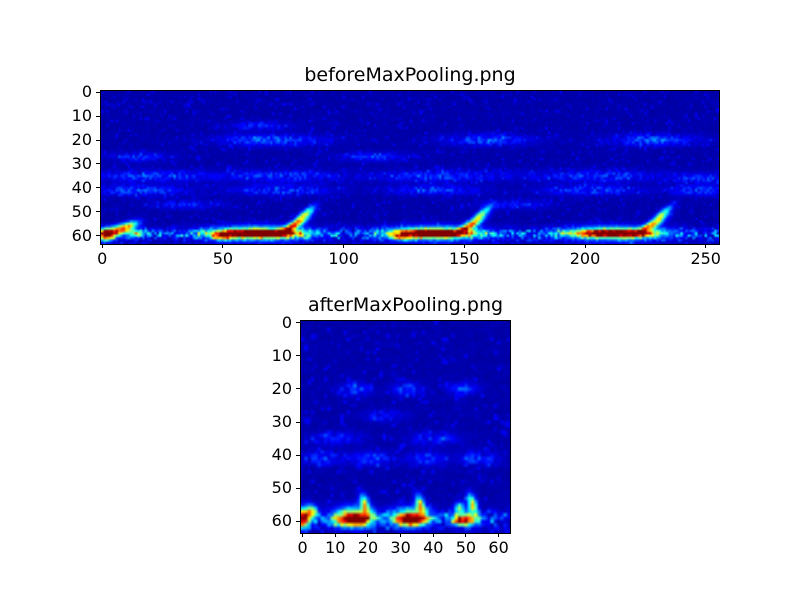 The width and height of the screenshot is (800, 600). What do you see at coordinates (498, 547) in the screenshot?
I see `x-tick-label: 60` at bounding box center [498, 547].